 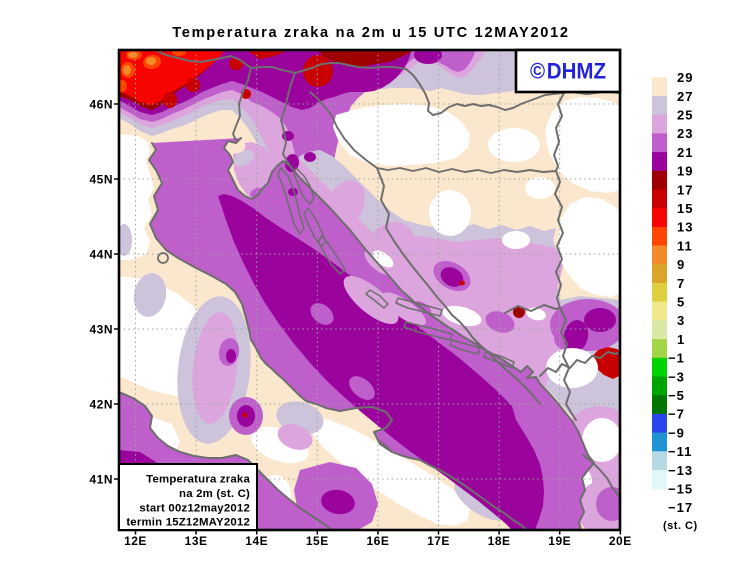 What do you see at coordinates (681, 264) in the screenshot?
I see `svg-text: 9` at bounding box center [681, 264].